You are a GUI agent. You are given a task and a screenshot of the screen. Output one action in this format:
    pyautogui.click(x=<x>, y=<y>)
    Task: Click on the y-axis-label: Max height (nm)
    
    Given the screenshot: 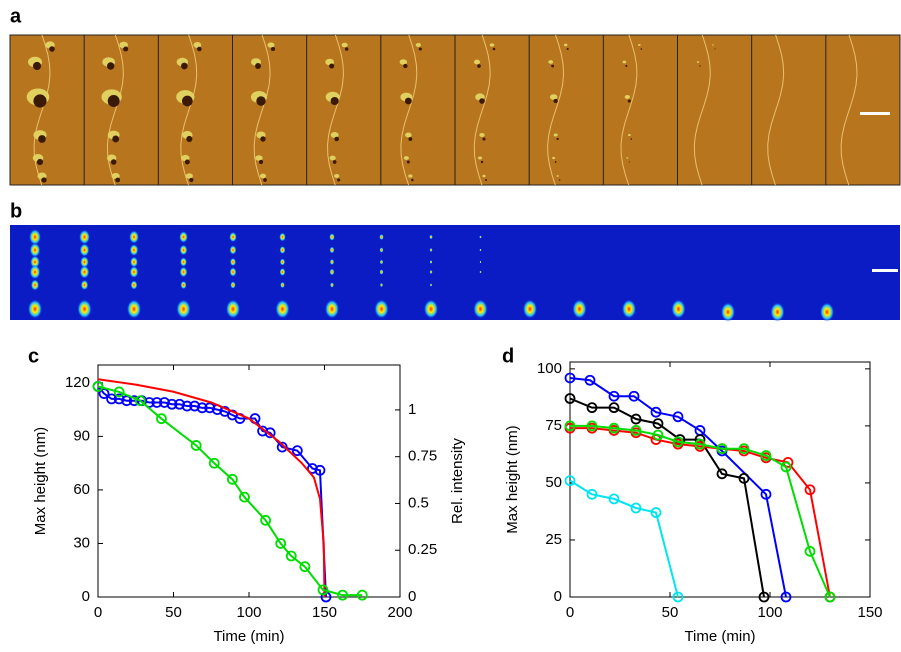 What is the action you would take?
    pyautogui.click(x=40, y=481)
    